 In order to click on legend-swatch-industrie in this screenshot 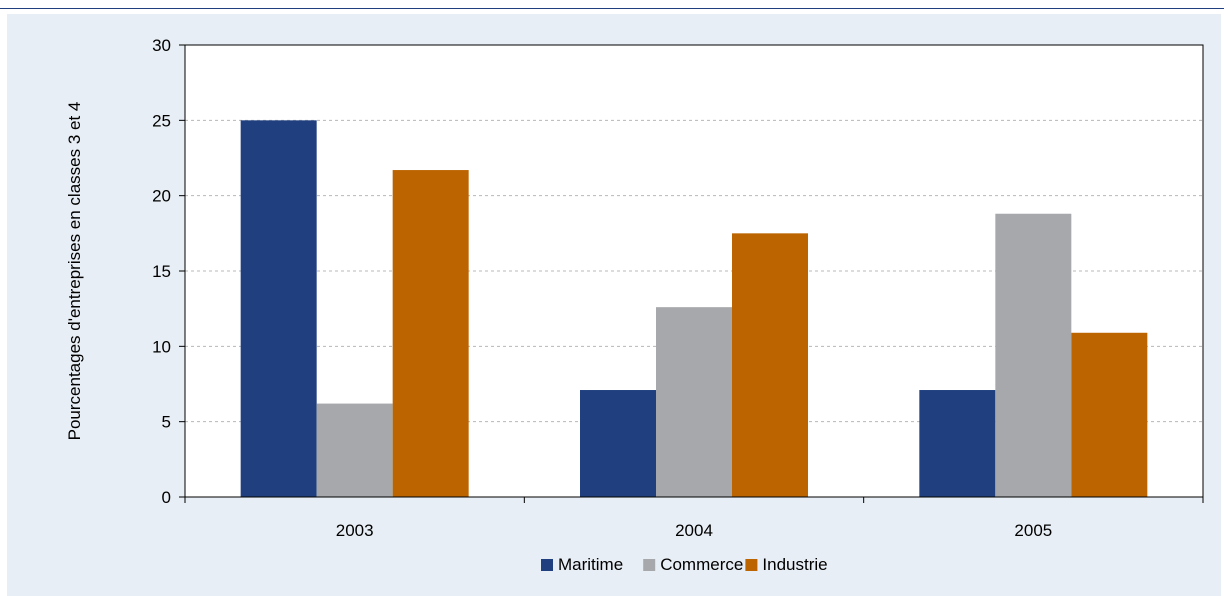, I will do `click(751, 565)`.